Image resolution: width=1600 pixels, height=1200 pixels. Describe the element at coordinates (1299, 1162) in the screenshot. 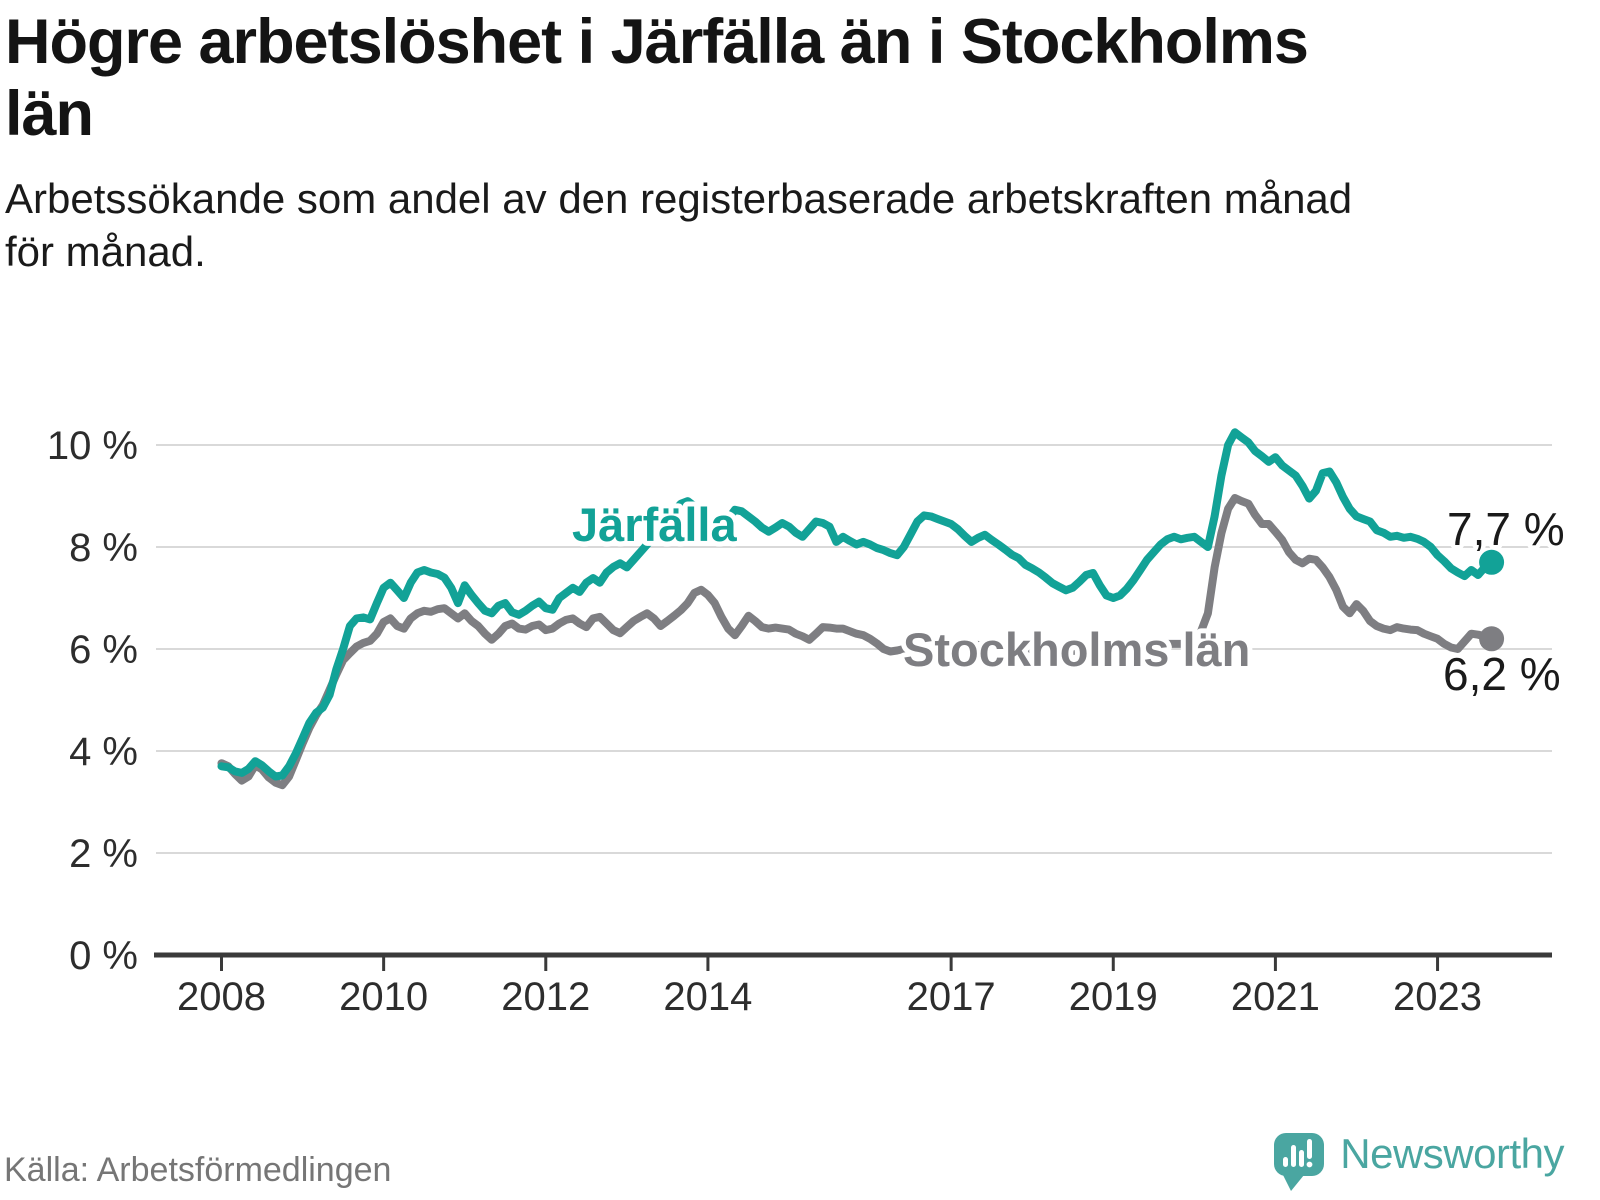

I see `newsworthy-logo-icon` at that location.